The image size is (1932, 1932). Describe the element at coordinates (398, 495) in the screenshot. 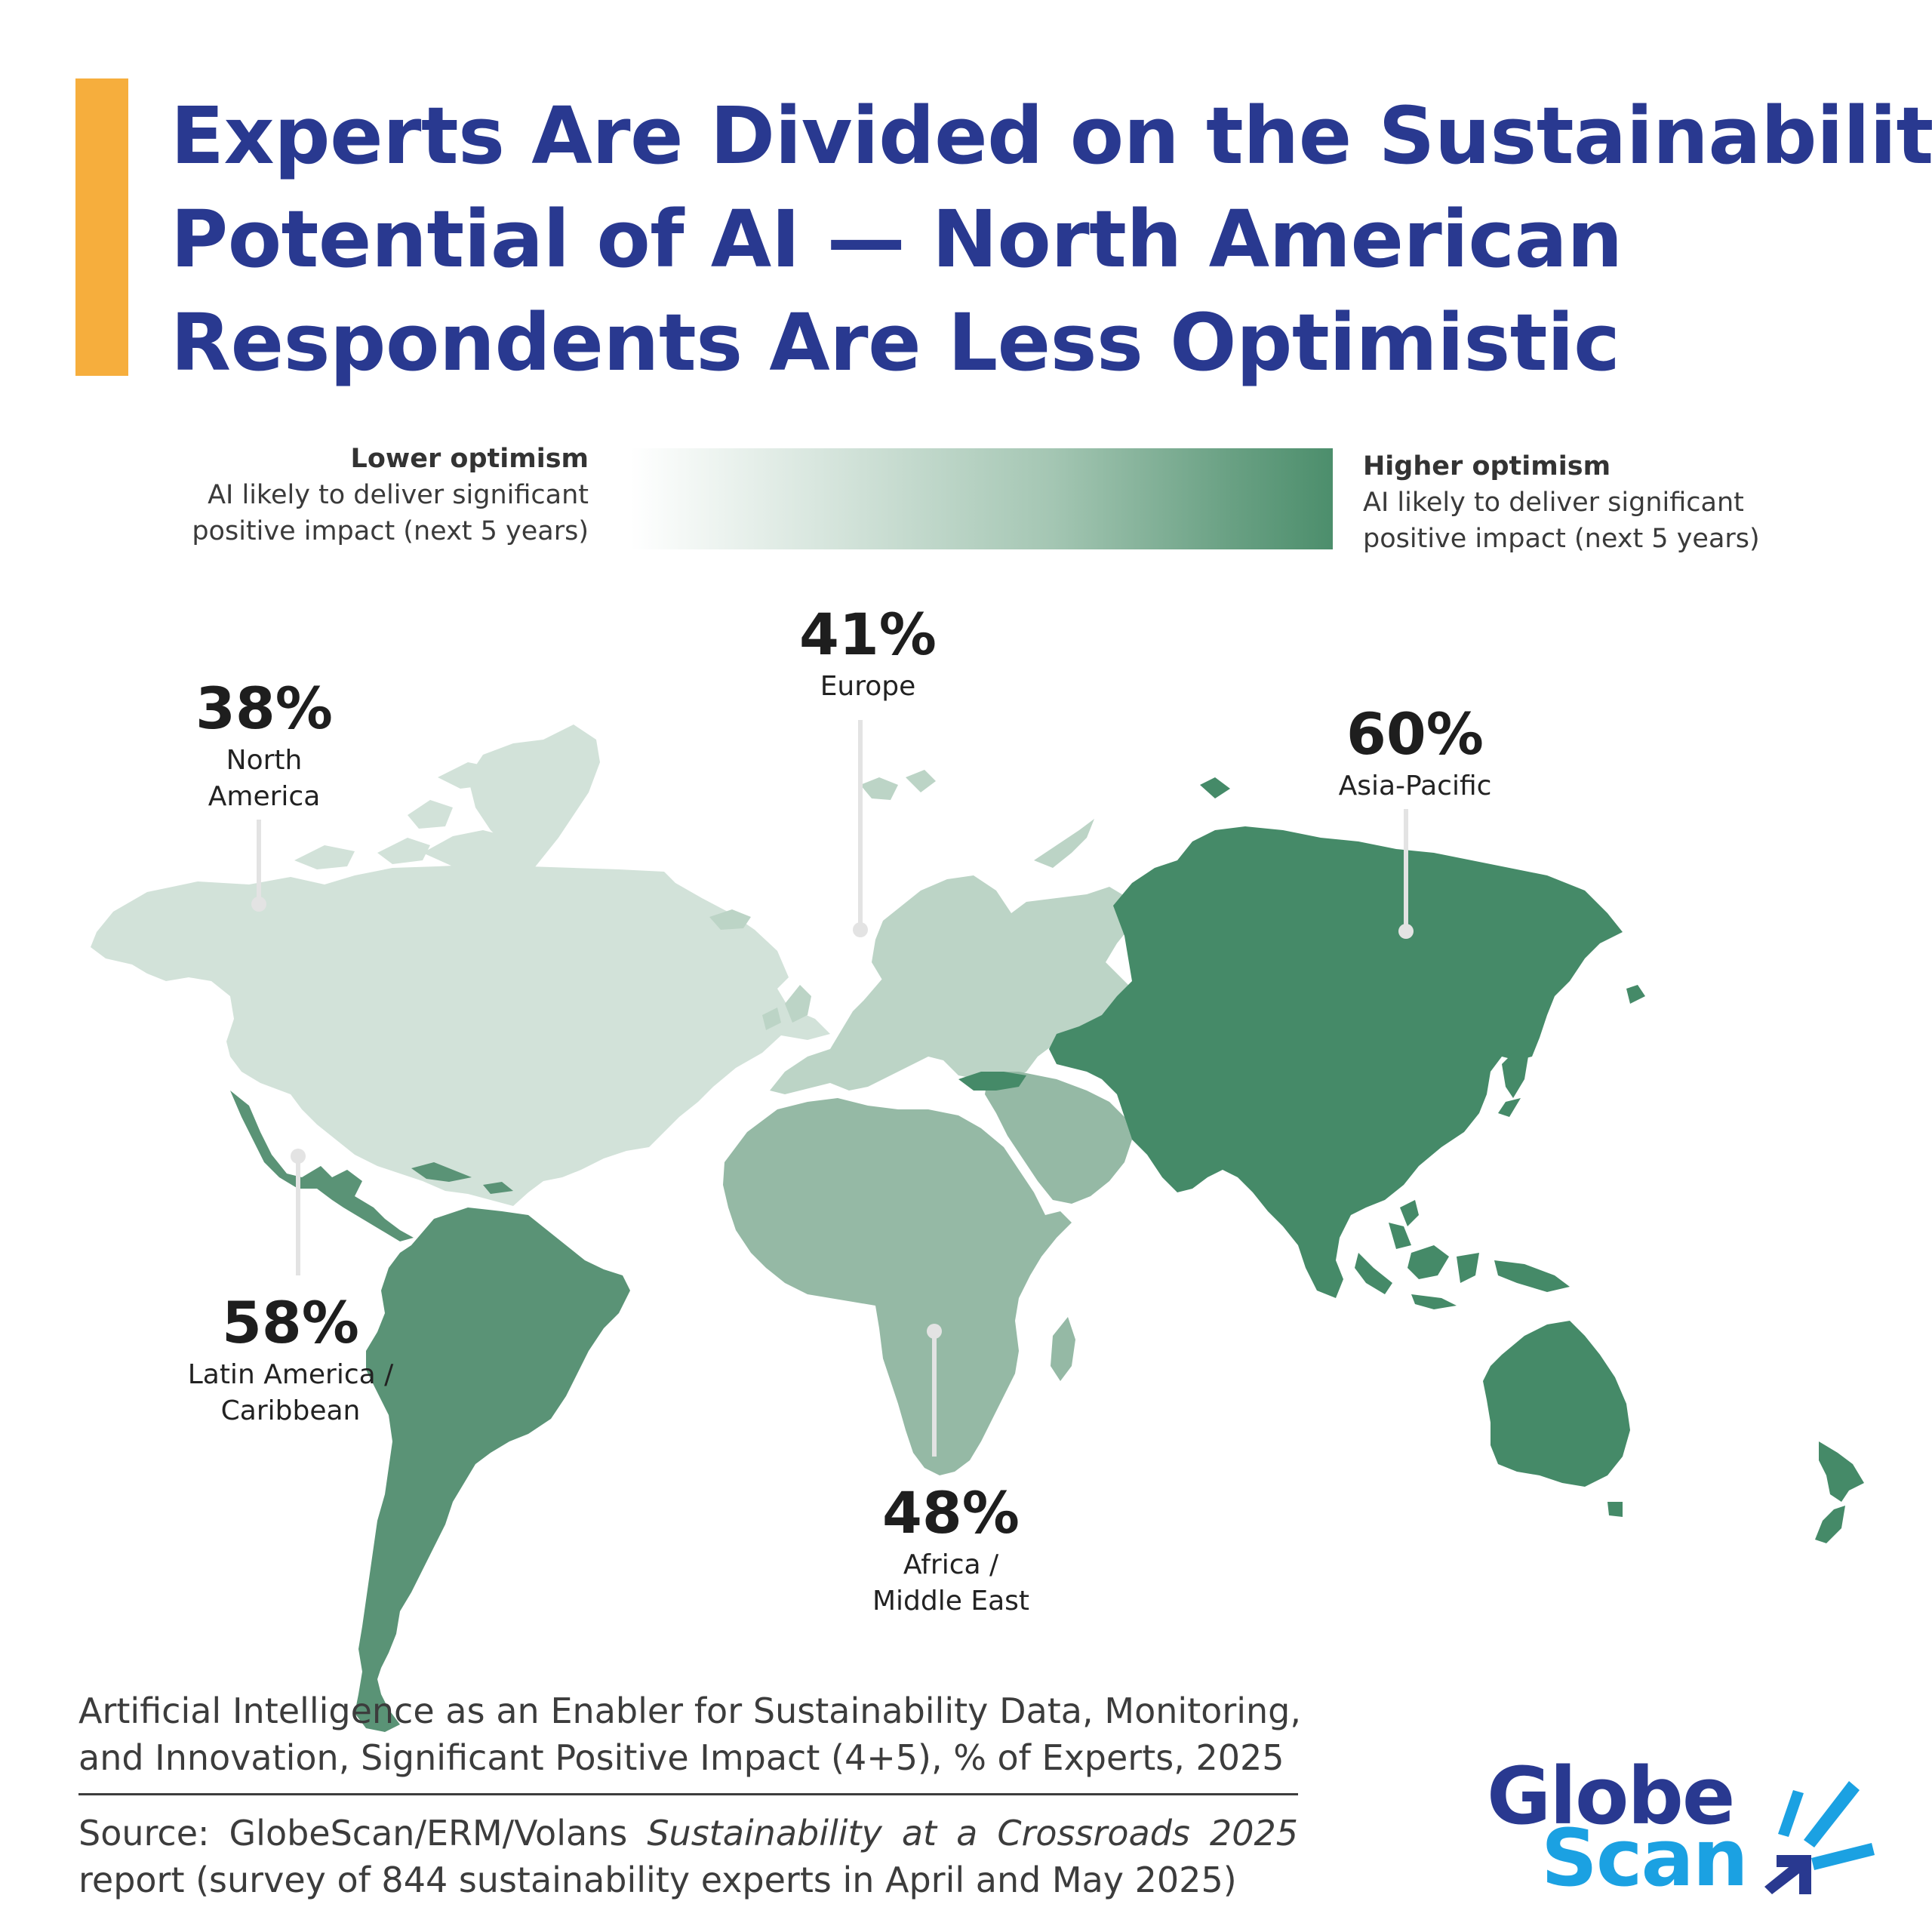

I see `legend-lower-desc-1: AI likely to deliver significant` at that location.